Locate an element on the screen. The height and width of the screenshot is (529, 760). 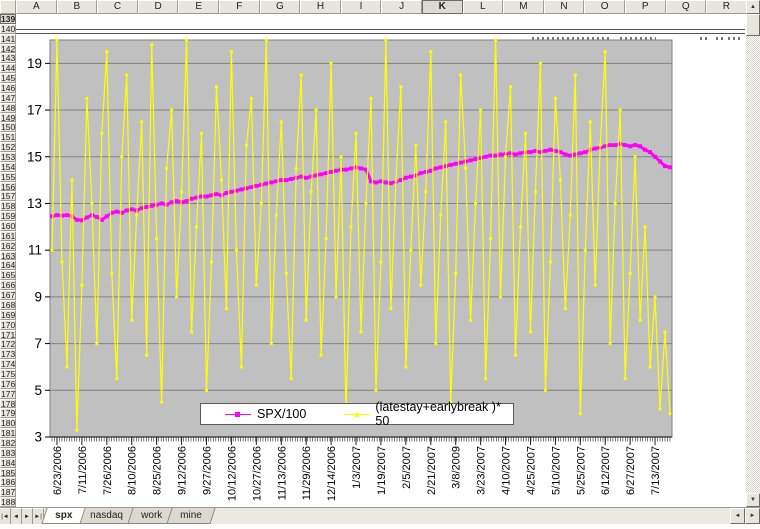
tab-first-icon: |◄ is located at coordinates (5, 516).